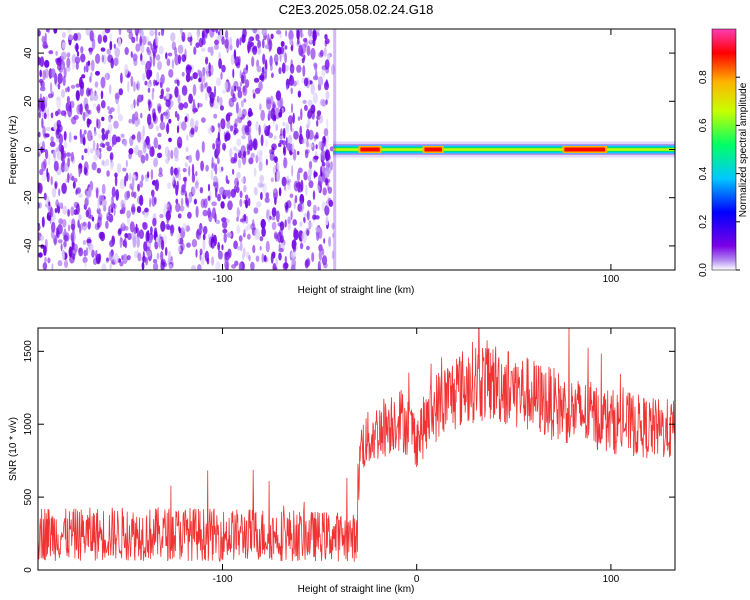  I want to click on spectrogram-y-label: Frequency (Hz), so click(13, 150).